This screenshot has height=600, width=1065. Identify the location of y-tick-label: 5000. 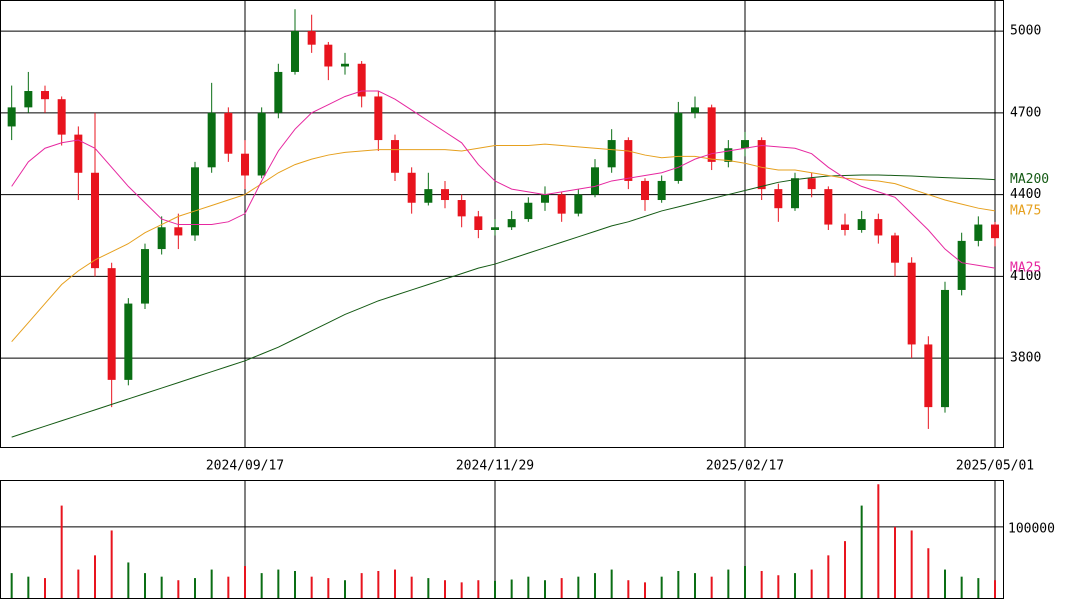
(1025, 31).